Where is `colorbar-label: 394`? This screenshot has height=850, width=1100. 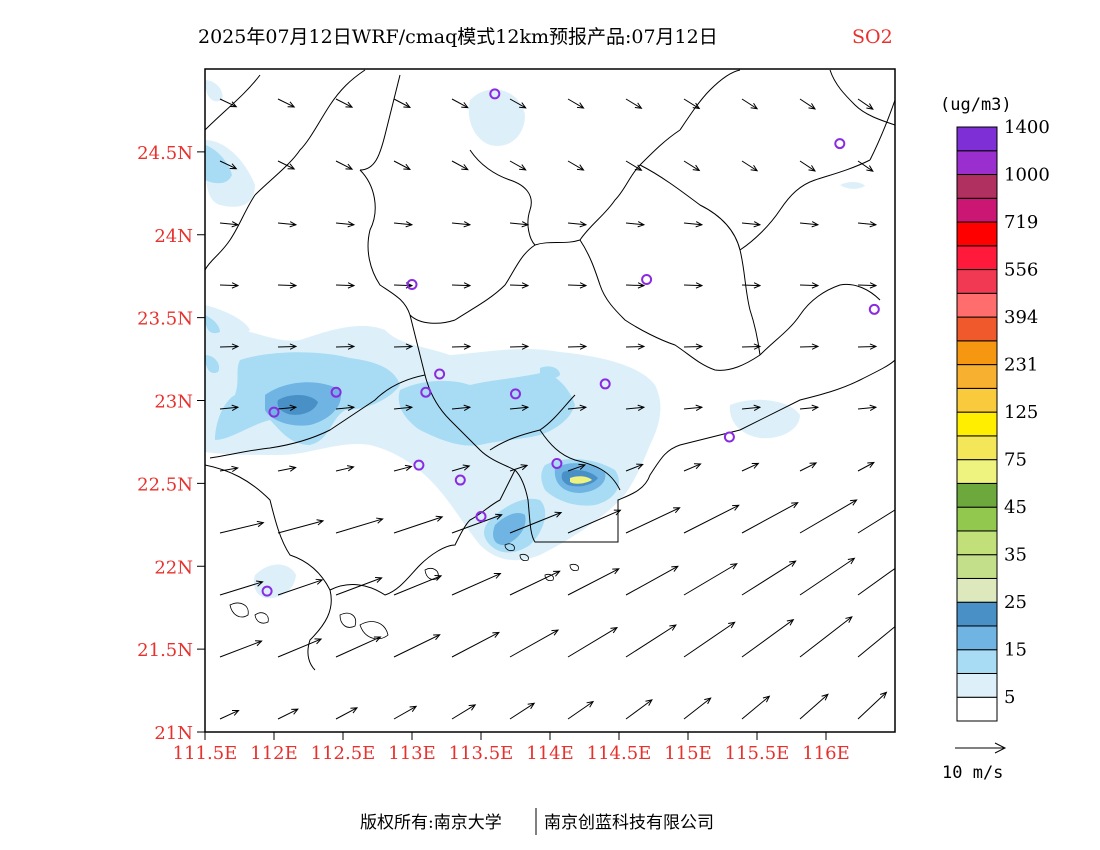 colorbar-label: 394 is located at coordinates (1021, 317).